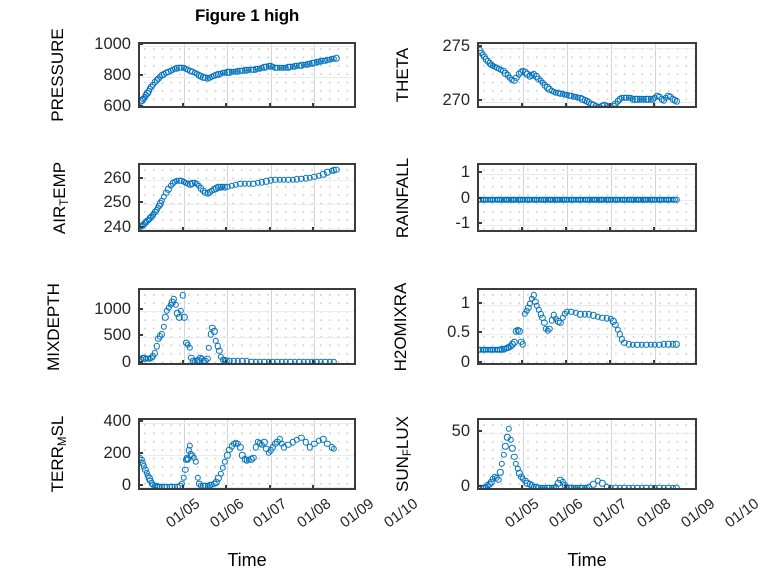 This screenshot has width=778, height=583. Describe the element at coordinates (117, 202) in the screenshot. I see `ytick-label: 250` at that location.